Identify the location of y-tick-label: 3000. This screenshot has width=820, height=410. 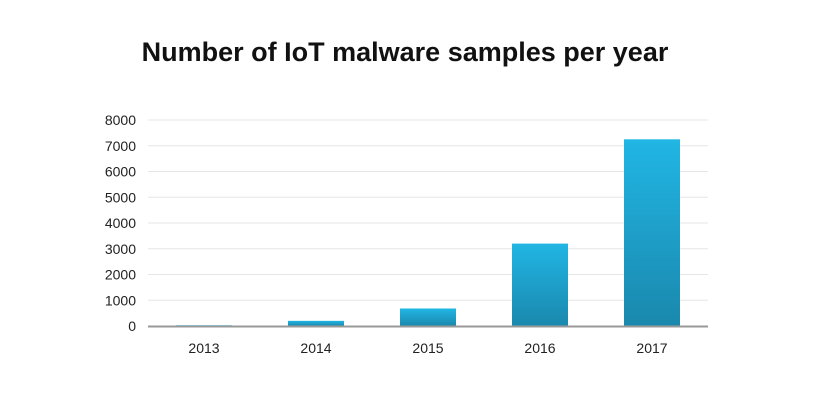
(120, 249).